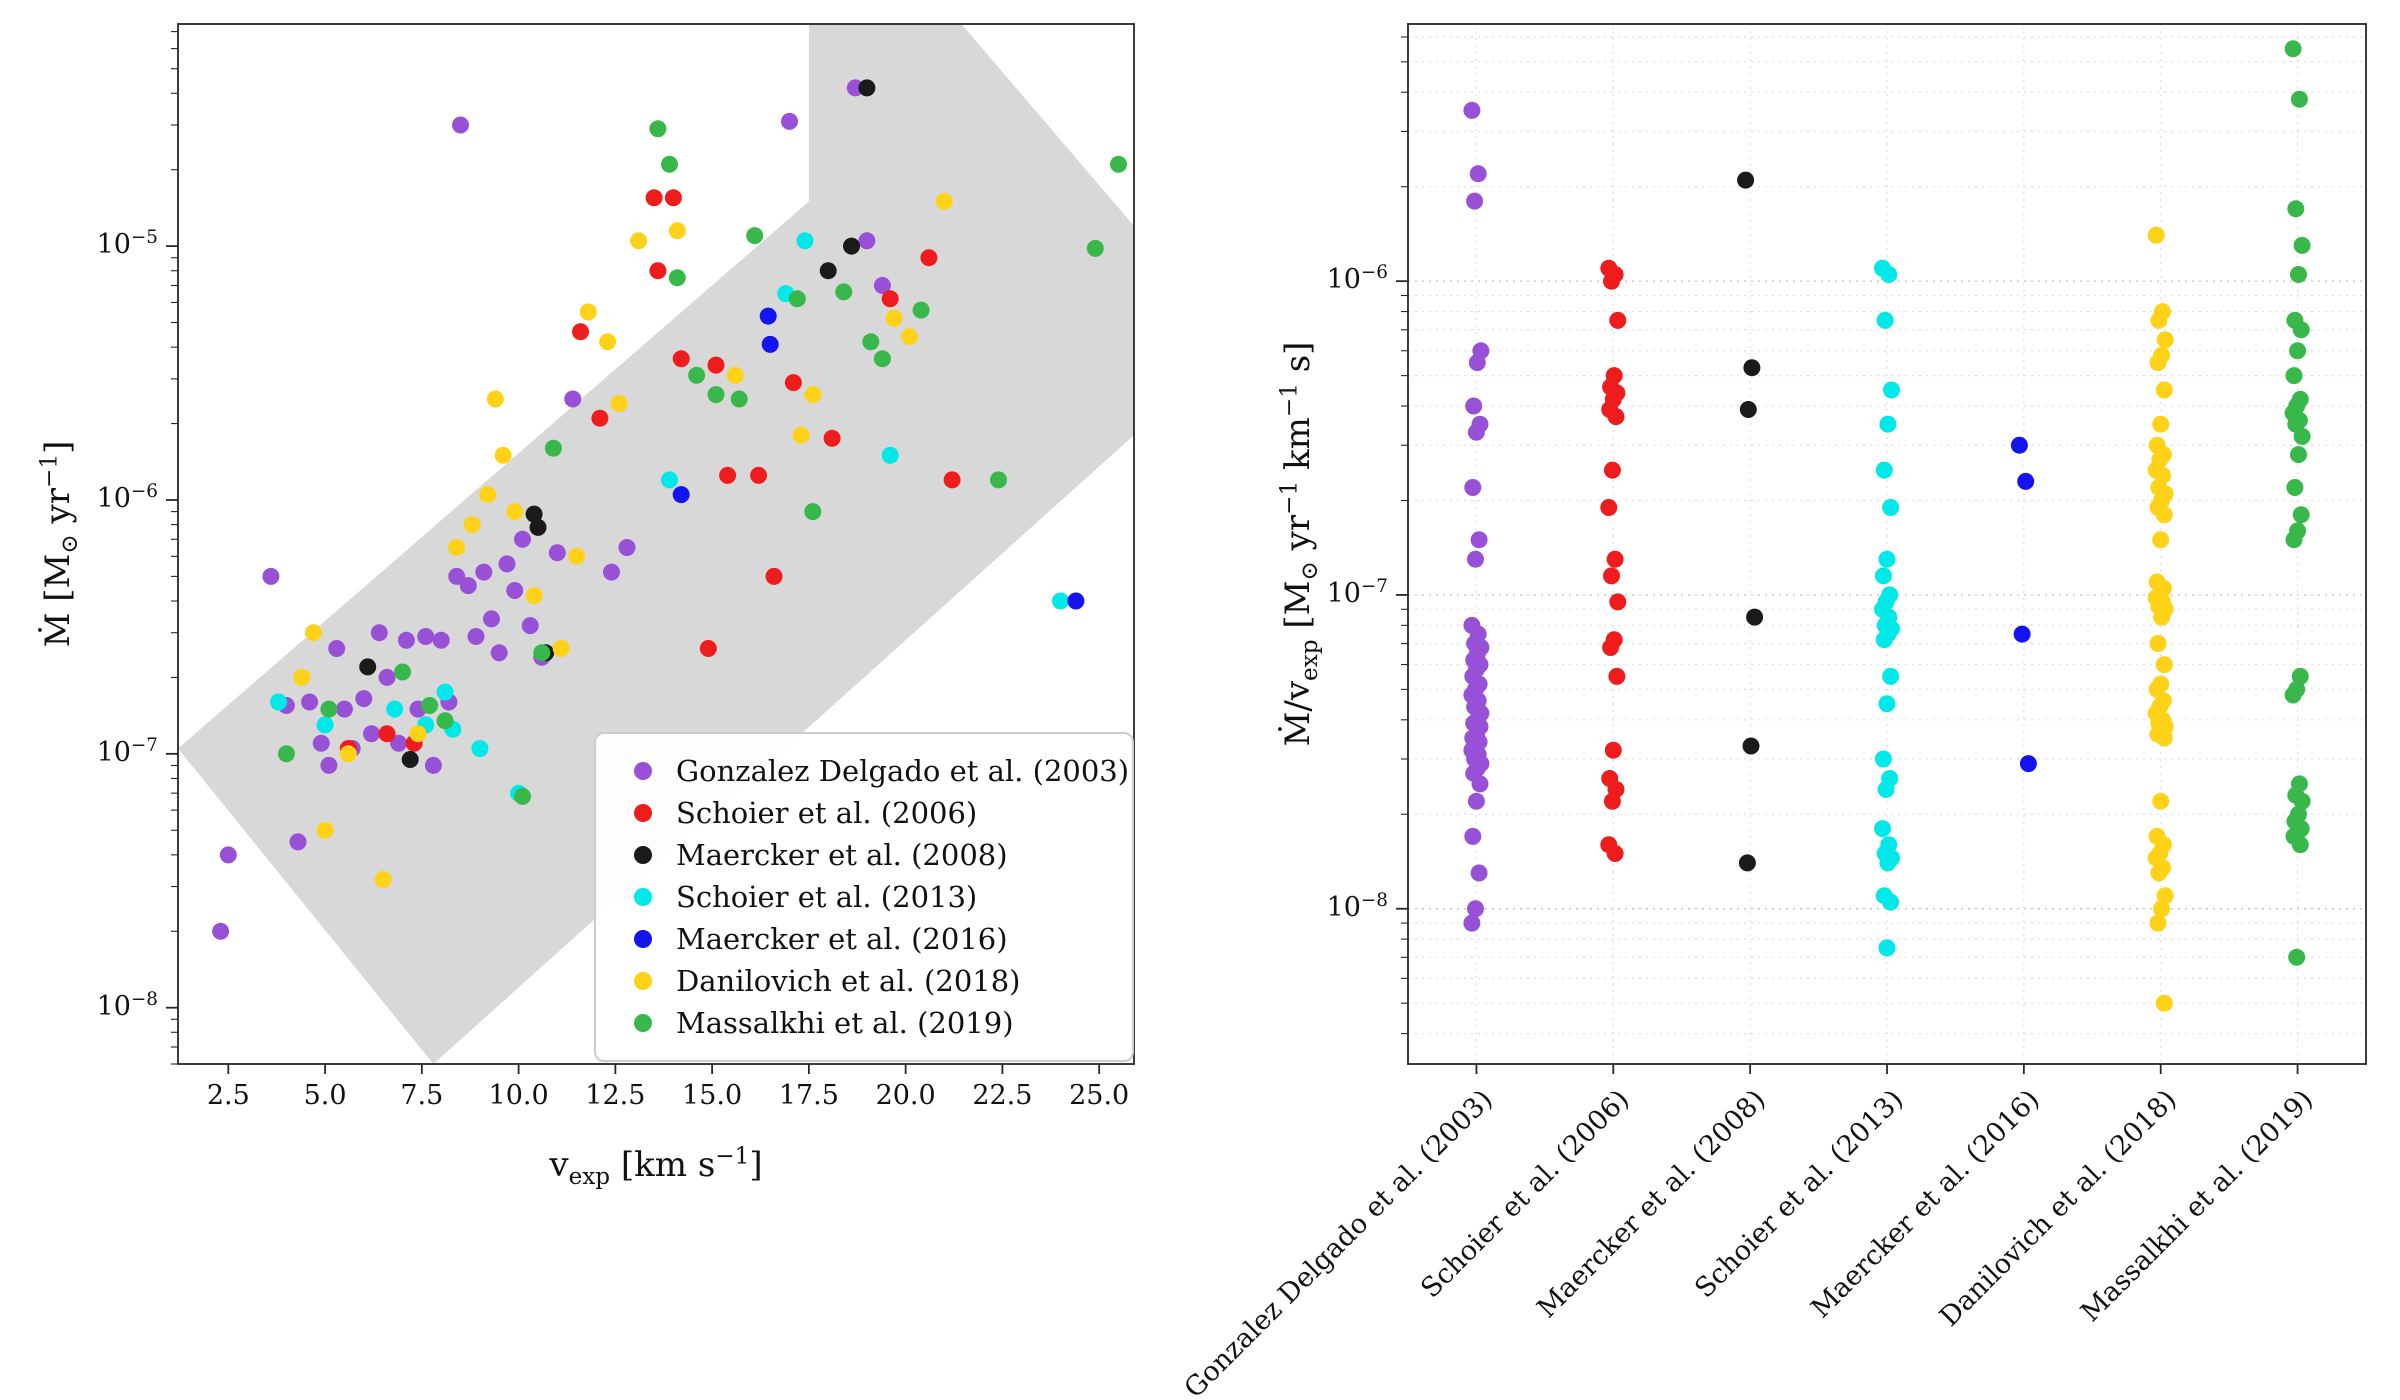 This screenshot has height=1400, width=2400. Describe the element at coordinates (2197, 1206) in the screenshot. I see `category-tick-label: Massalkhi et al. (2019)` at that location.